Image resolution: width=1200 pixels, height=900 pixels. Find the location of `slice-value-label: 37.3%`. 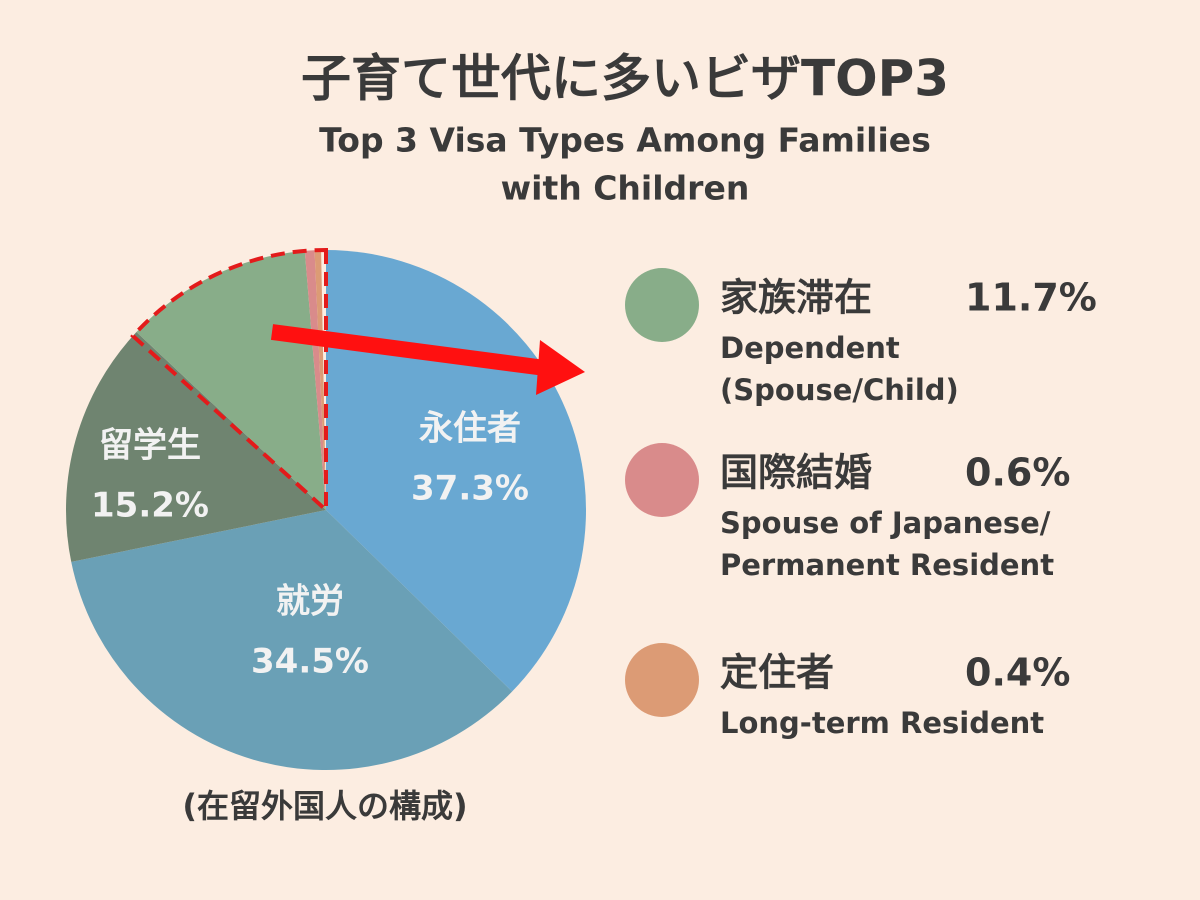

slice-value-label: 37.3% is located at coordinates (470, 489).